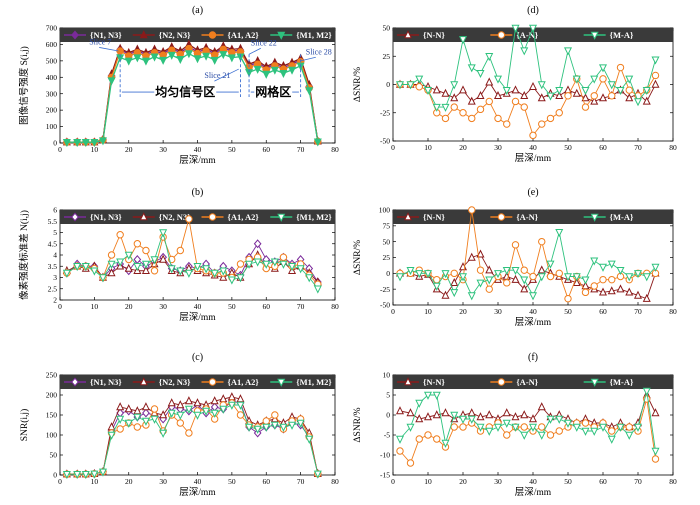 Image resolution: width=700 pixels, height=505 pixels. Describe the element at coordinates (55, 210) in the screenshot. I see `y-tick-label: 6` at that location.